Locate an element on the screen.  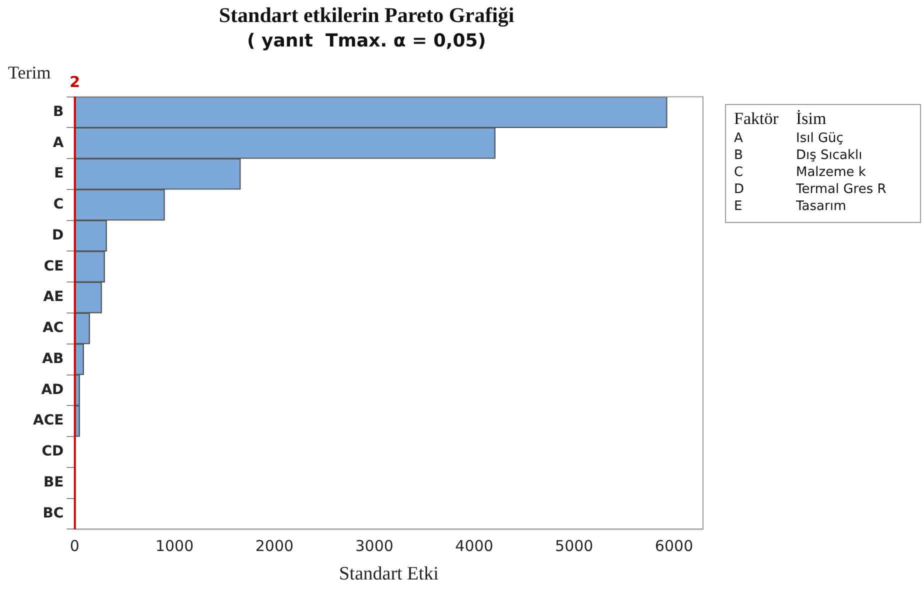
y-axis-title: Terim is located at coordinates (29, 72).